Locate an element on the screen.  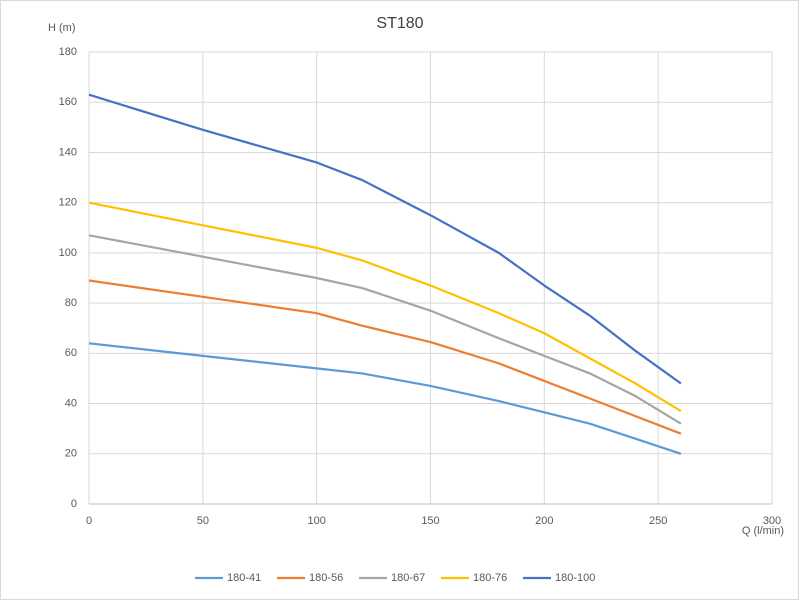
series-line is located at coordinates (385, 398).